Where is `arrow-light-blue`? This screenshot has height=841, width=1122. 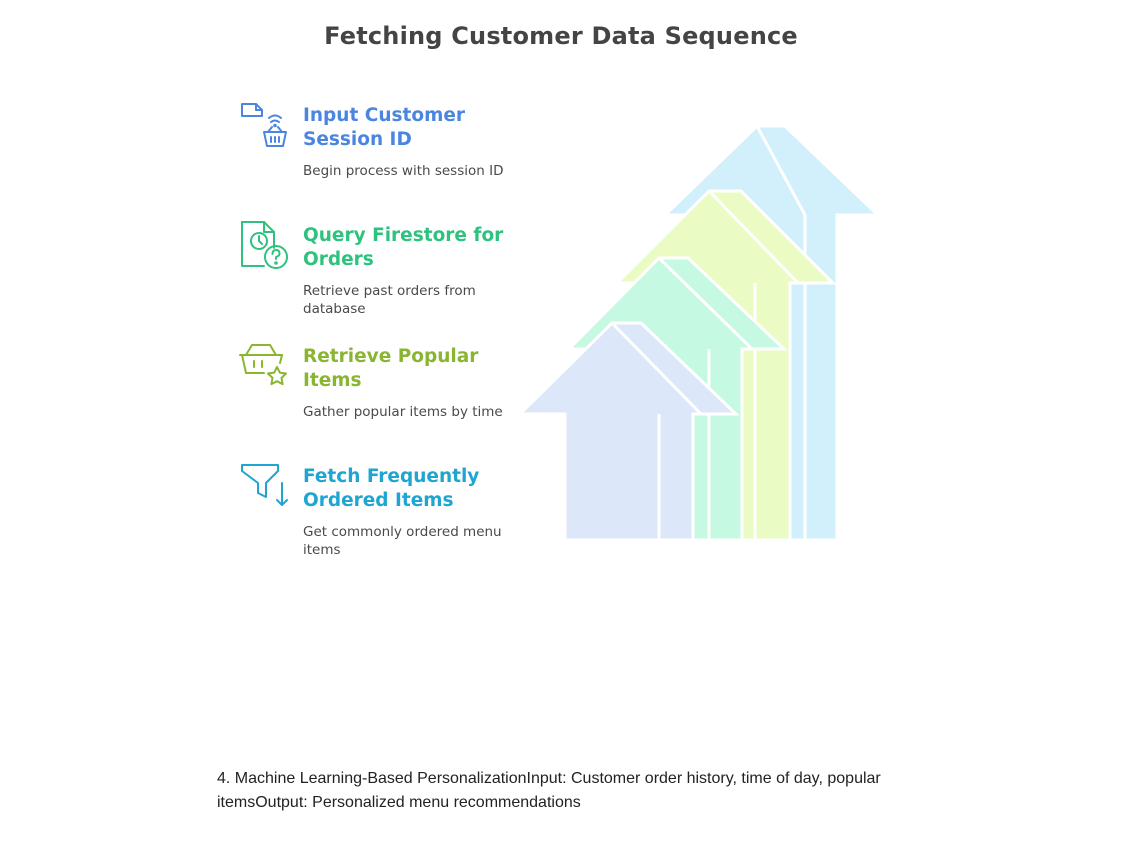
arrow-light-blue is located at coordinates (771, 333).